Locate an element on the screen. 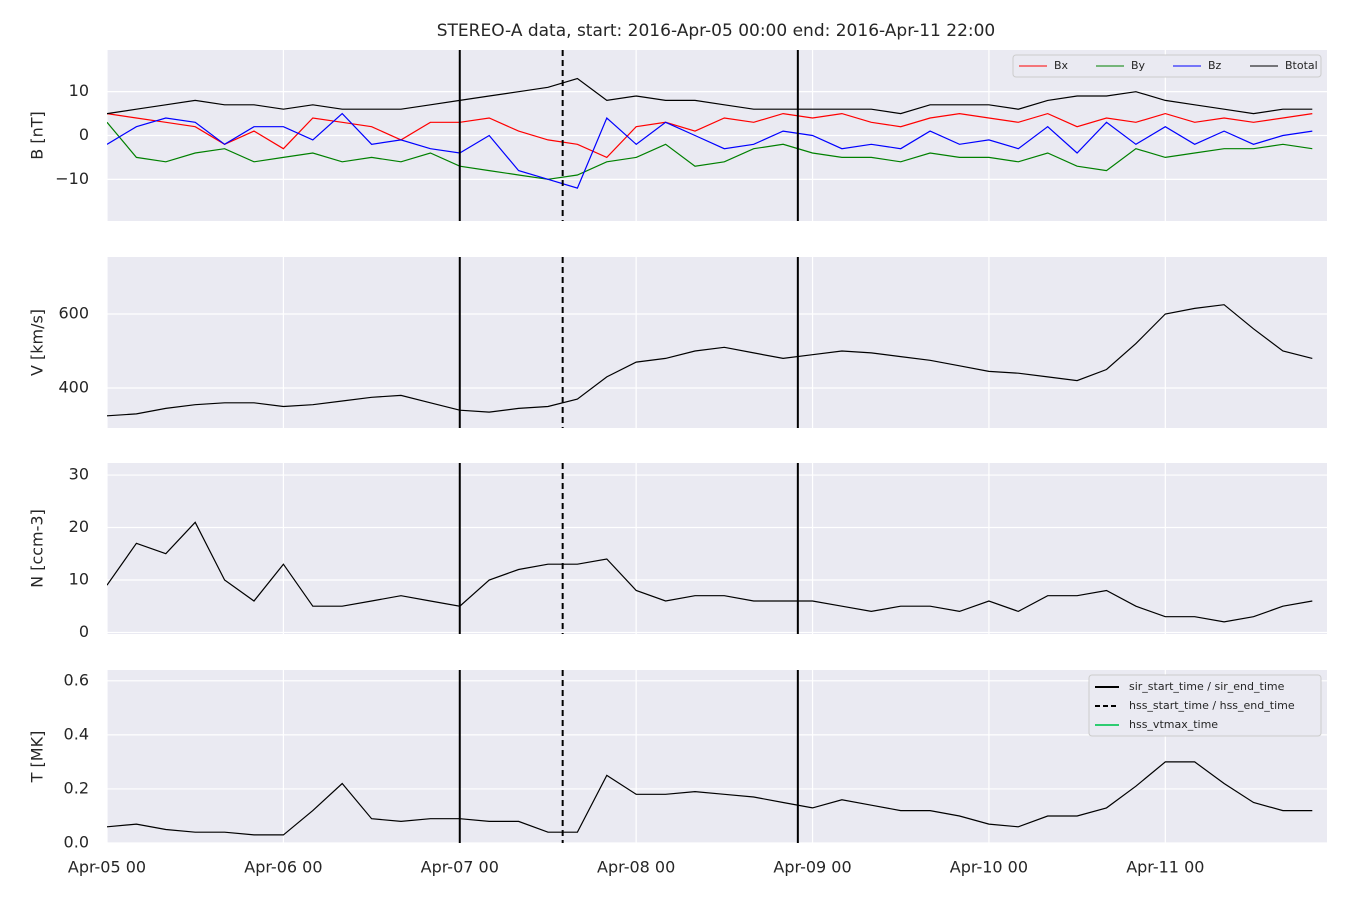  y-tick-label: 30 is located at coordinates (79, 474).